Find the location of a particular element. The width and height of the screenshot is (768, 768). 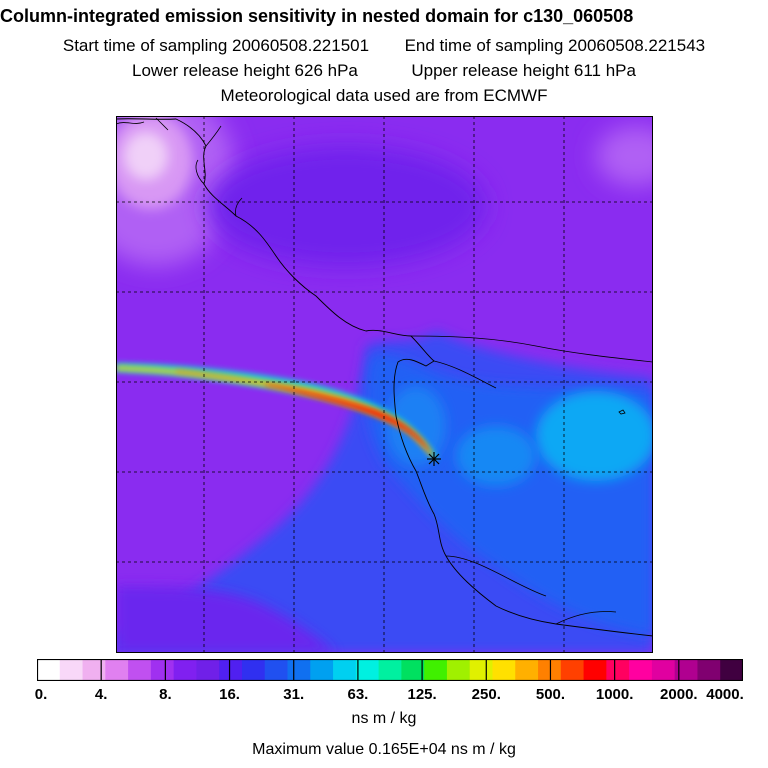

upper-release-label: Upper release height 611 hPa is located at coordinates (523, 70).